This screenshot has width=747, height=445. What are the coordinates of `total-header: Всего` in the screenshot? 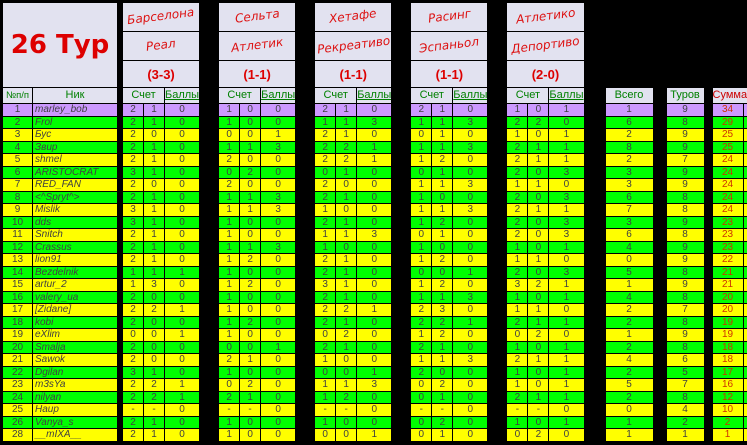 It's located at (629, 95).